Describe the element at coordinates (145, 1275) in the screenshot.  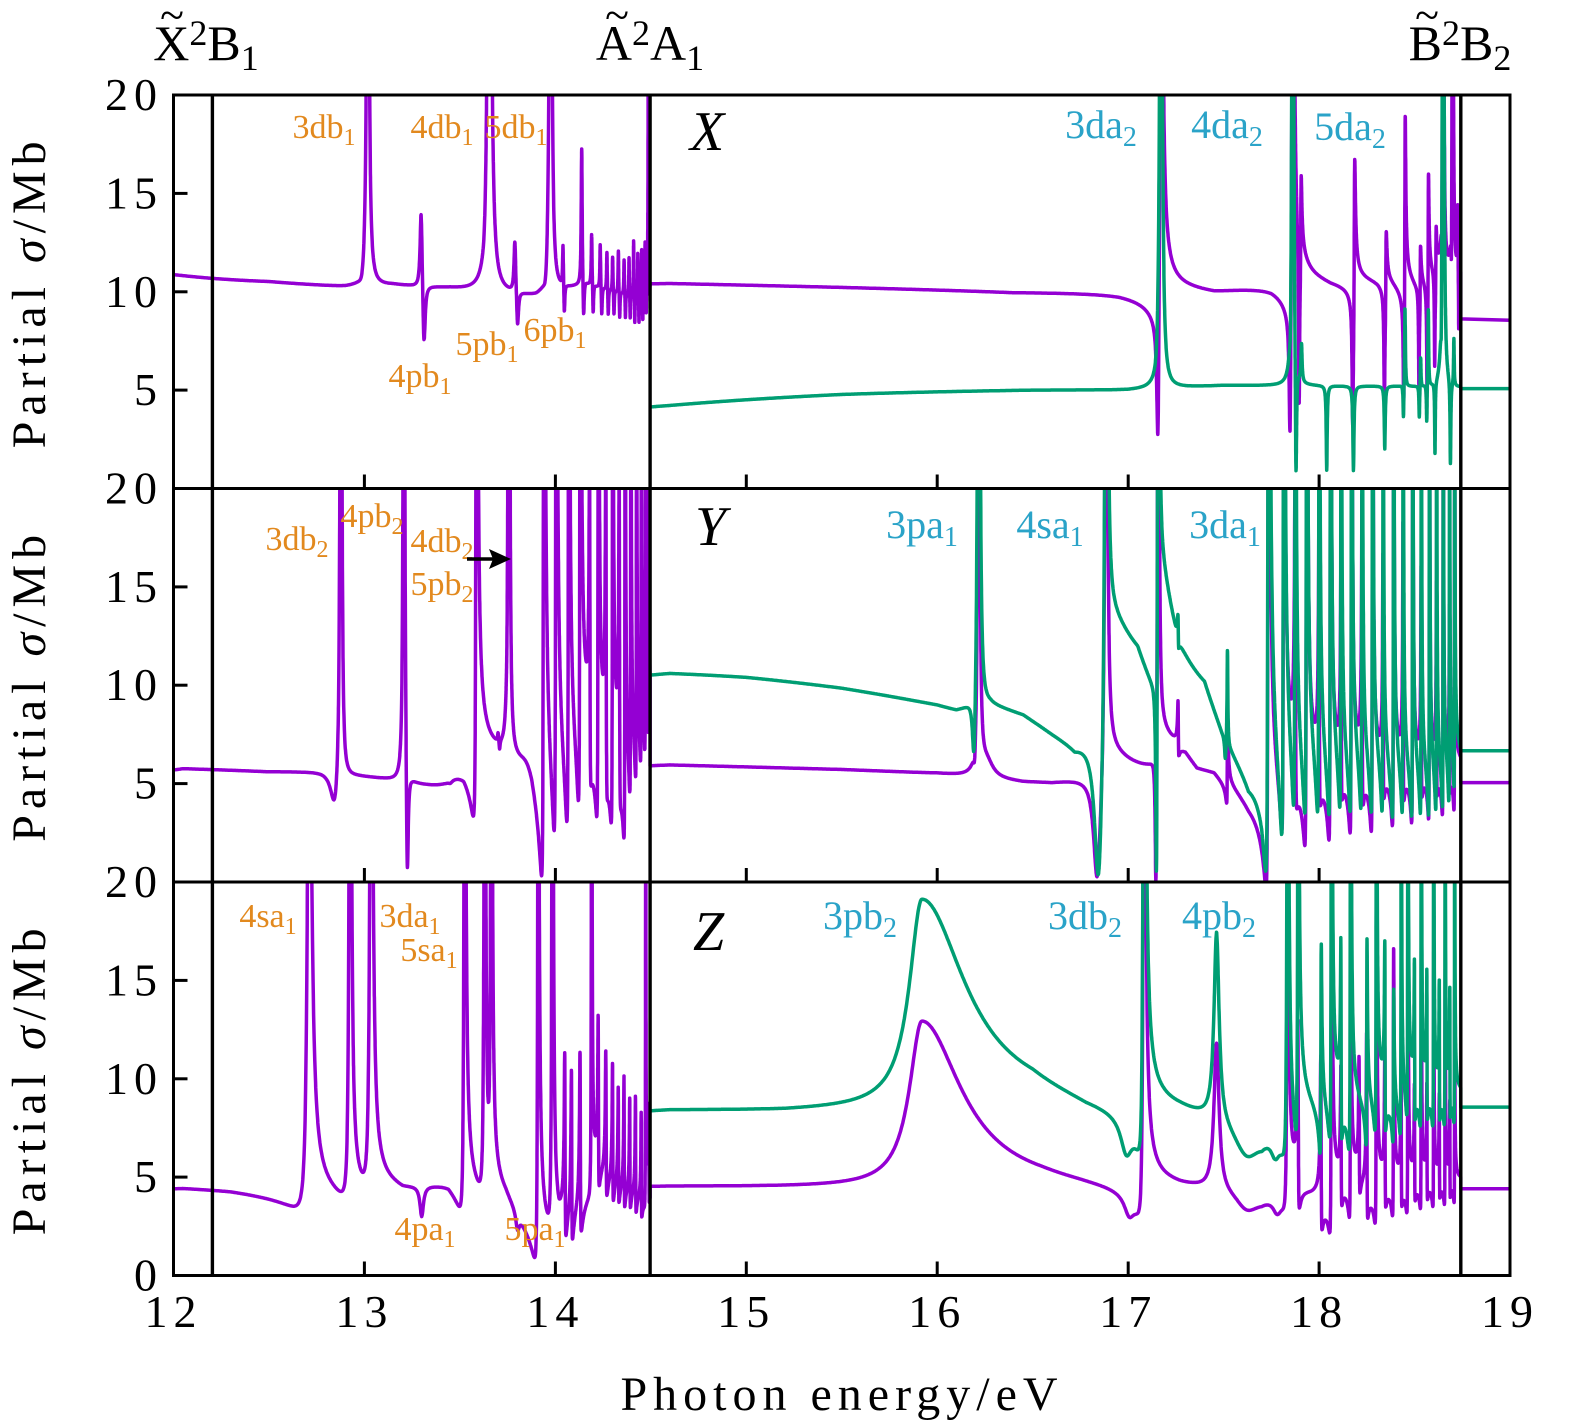
I see `svg-text: 0` at that location.